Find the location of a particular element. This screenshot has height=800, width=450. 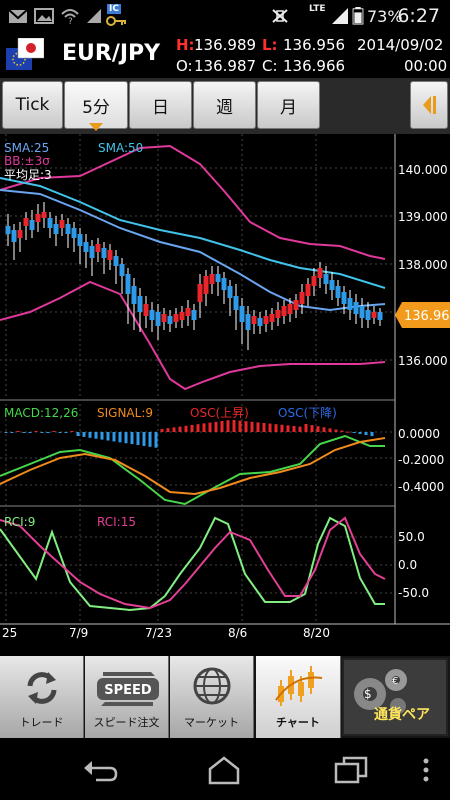

more-options-icon is located at coordinates (426, 770).